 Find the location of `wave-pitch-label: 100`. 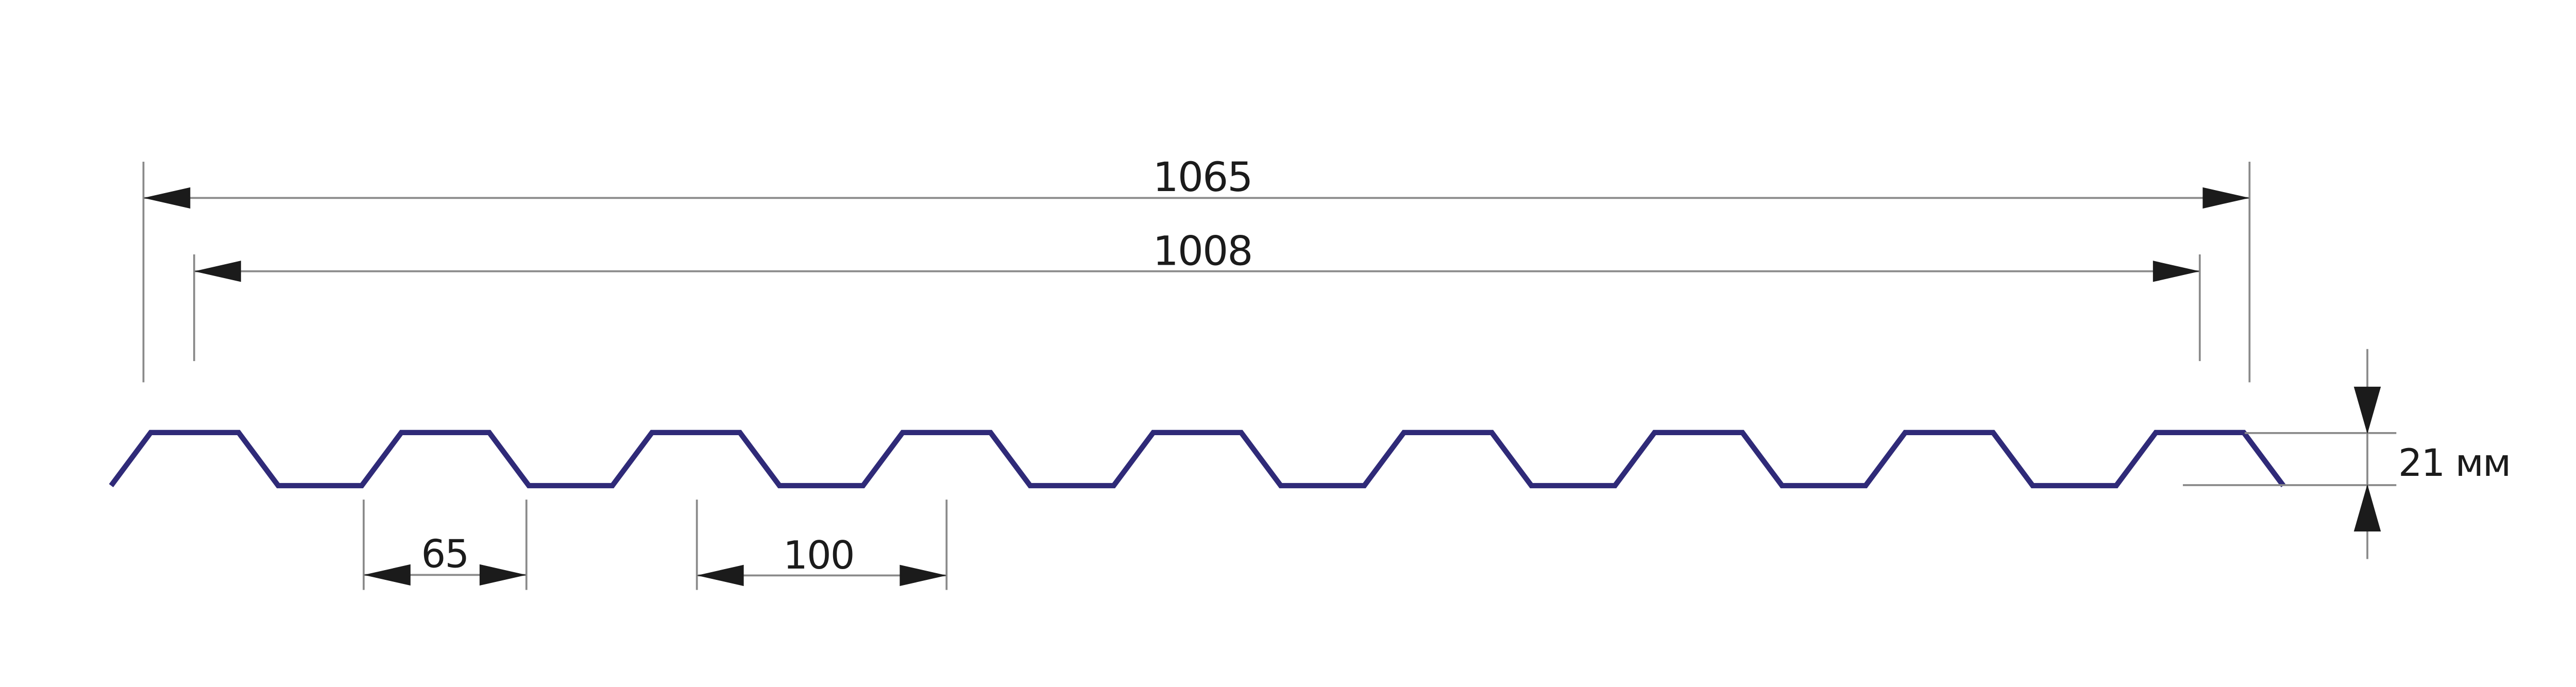

wave-pitch-label: 100 is located at coordinates (818, 555).